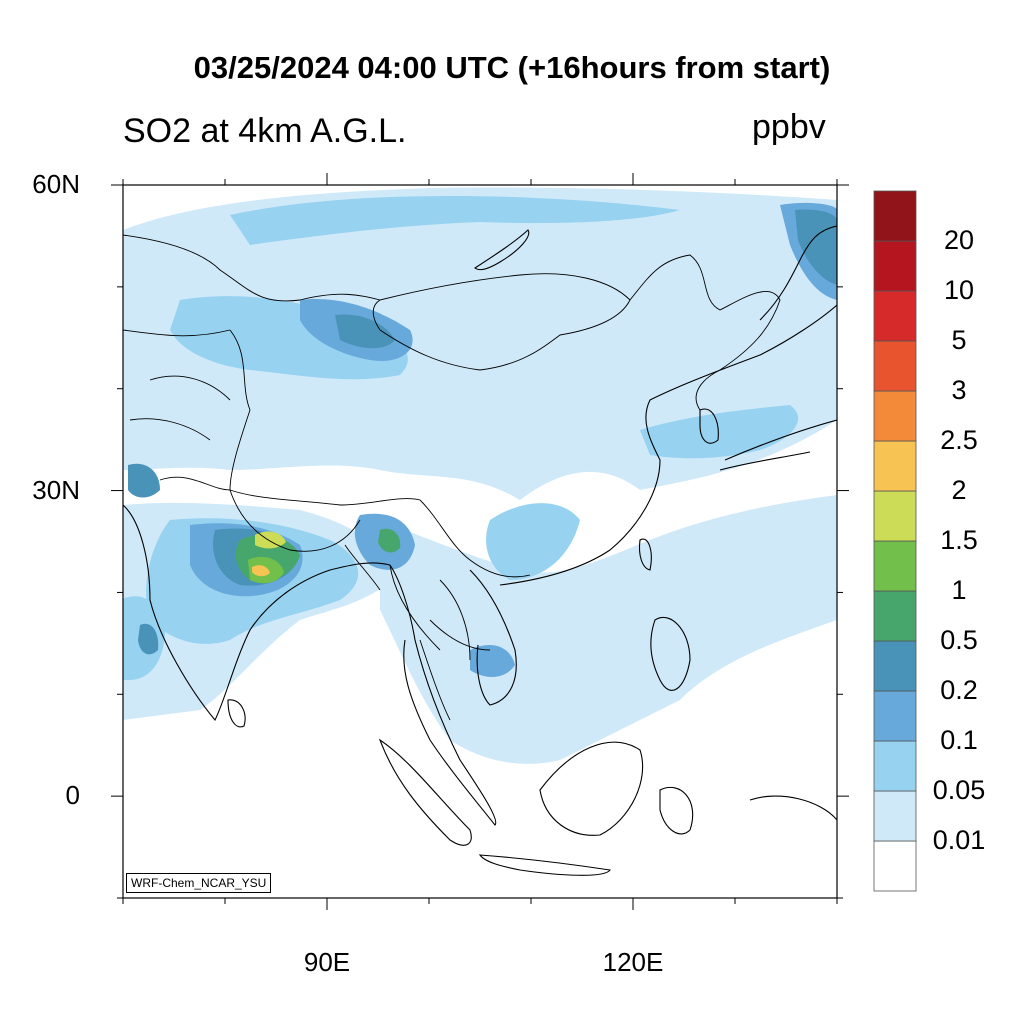  What do you see at coordinates (959, 390) in the screenshot?
I see `colorbar-level-label: 3` at bounding box center [959, 390].